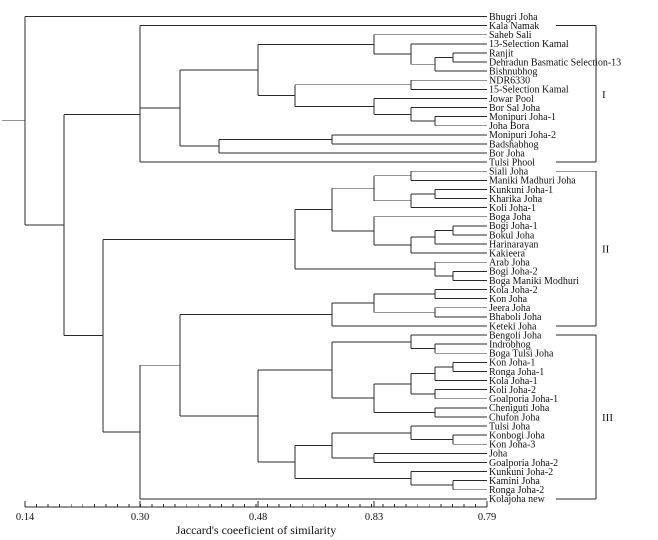 This screenshot has width=658, height=540. Describe the element at coordinates (513, 17) in the screenshot. I see `leaf-label: Bhugri Joha` at that location.